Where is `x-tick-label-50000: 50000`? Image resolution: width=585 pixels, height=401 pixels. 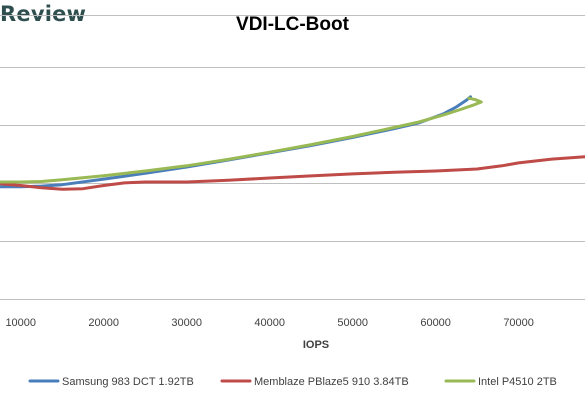 x-tick-label-50000: 50000 is located at coordinates (352, 323).